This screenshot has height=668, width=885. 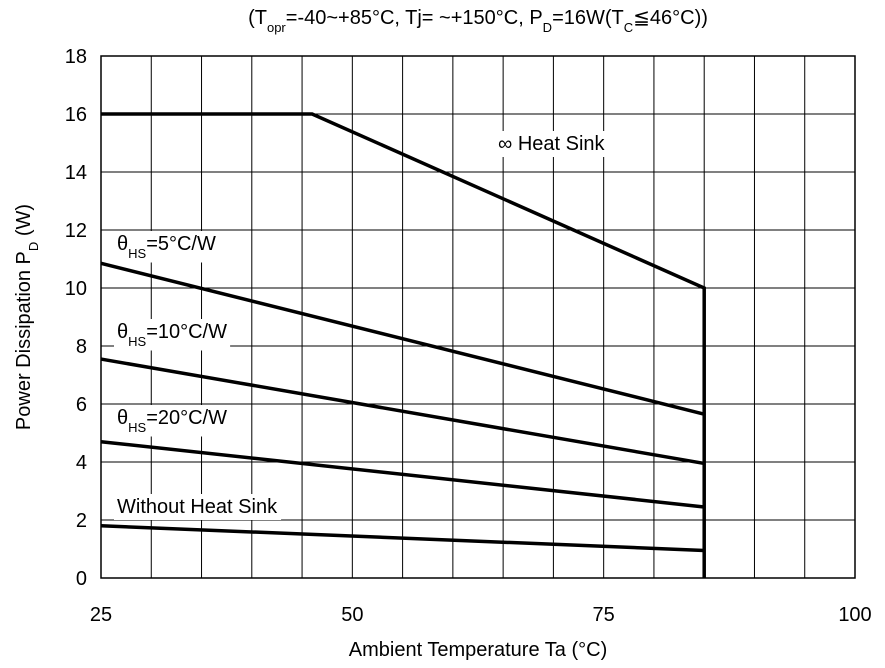 I want to click on y-tick-label: 0, so click(x=81, y=579).